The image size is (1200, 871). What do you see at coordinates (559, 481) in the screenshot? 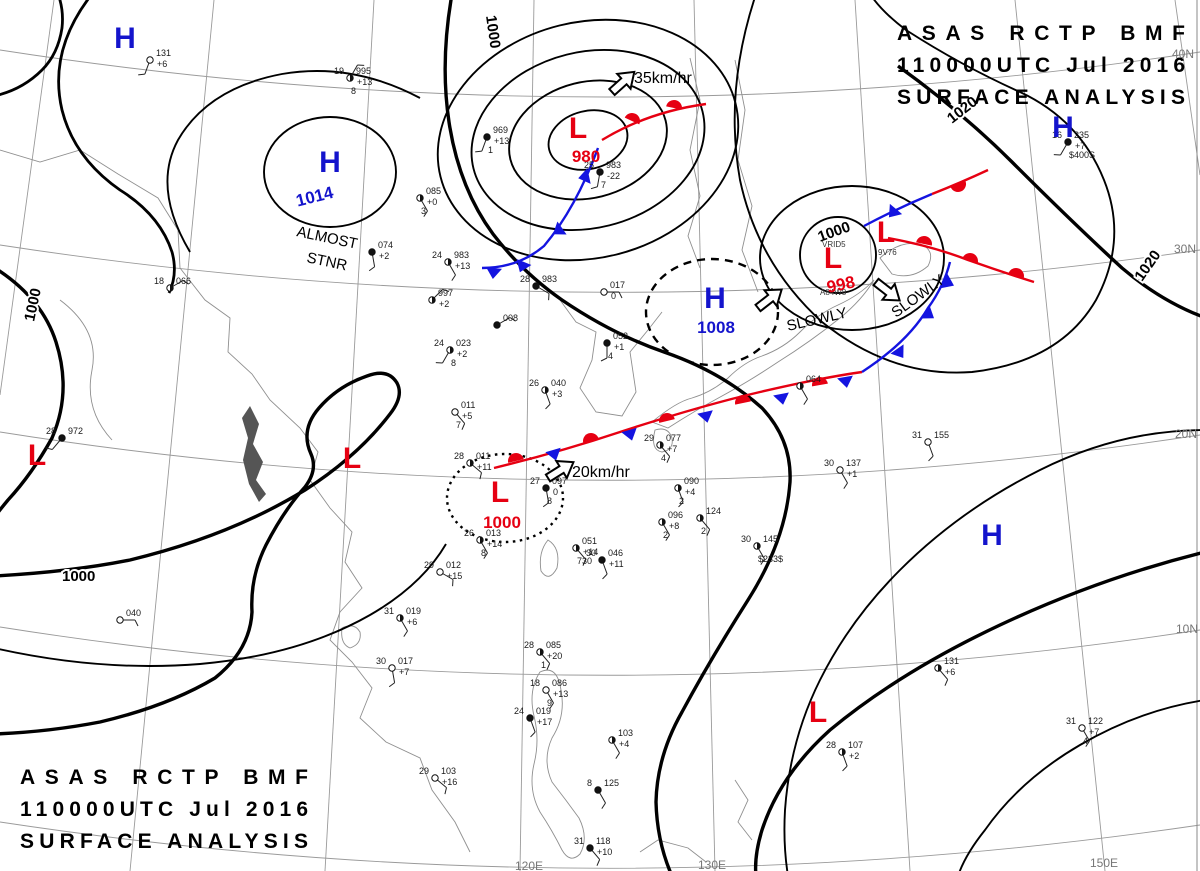
I see `station-pressure: 097` at bounding box center [559, 481].